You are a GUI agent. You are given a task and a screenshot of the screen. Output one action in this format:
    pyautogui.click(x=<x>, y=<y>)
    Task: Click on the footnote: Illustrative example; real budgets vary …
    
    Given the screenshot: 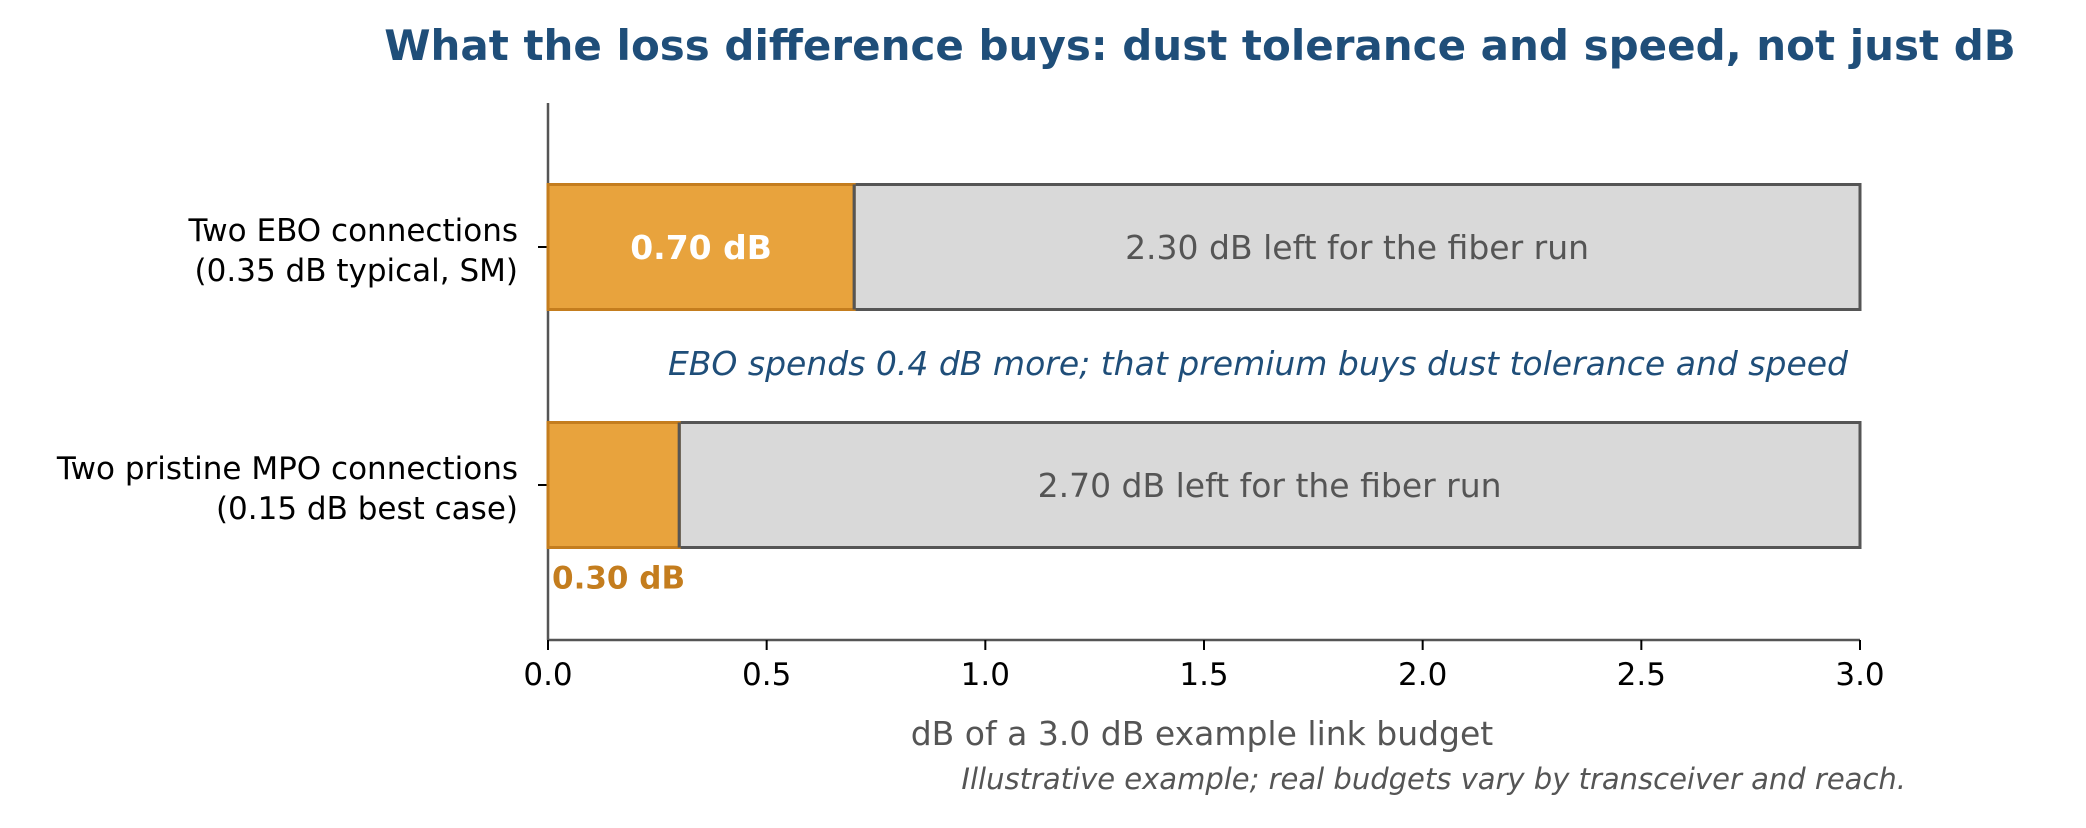 What is the action you would take?
    pyautogui.click(x=1433, y=779)
    